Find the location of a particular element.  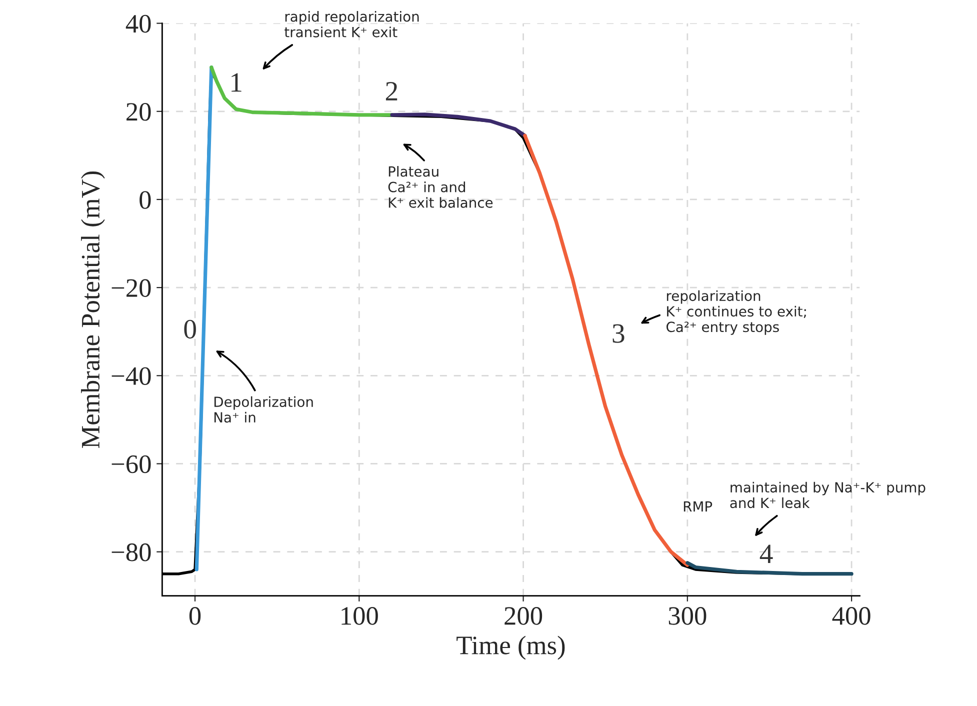

x-tick-label: 400 is located at coordinates (851, 616).